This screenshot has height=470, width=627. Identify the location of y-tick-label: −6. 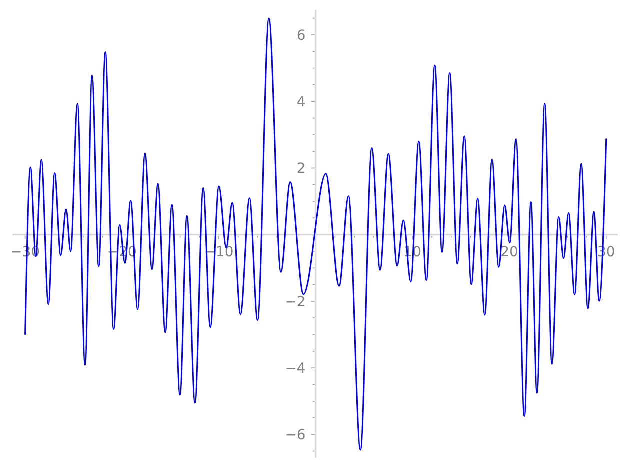
(295, 436).